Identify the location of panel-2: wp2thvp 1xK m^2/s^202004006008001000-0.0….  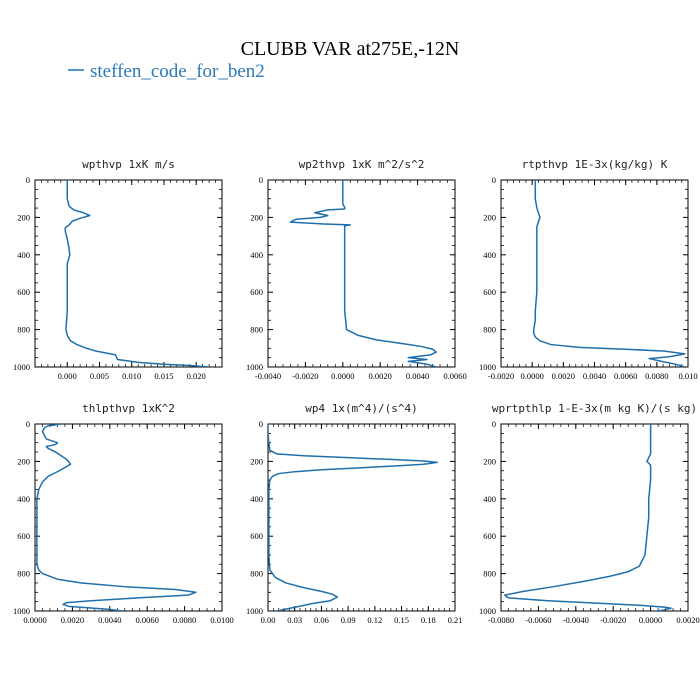
(356, 269).